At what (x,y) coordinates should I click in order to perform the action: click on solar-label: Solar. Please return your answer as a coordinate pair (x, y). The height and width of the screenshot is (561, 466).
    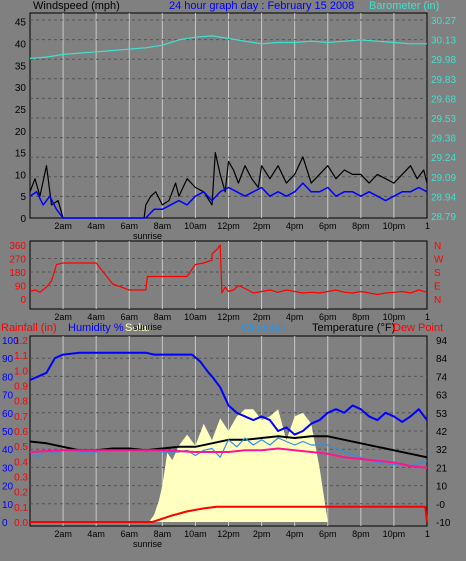
    Looking at the image, I should click on (138, 328).